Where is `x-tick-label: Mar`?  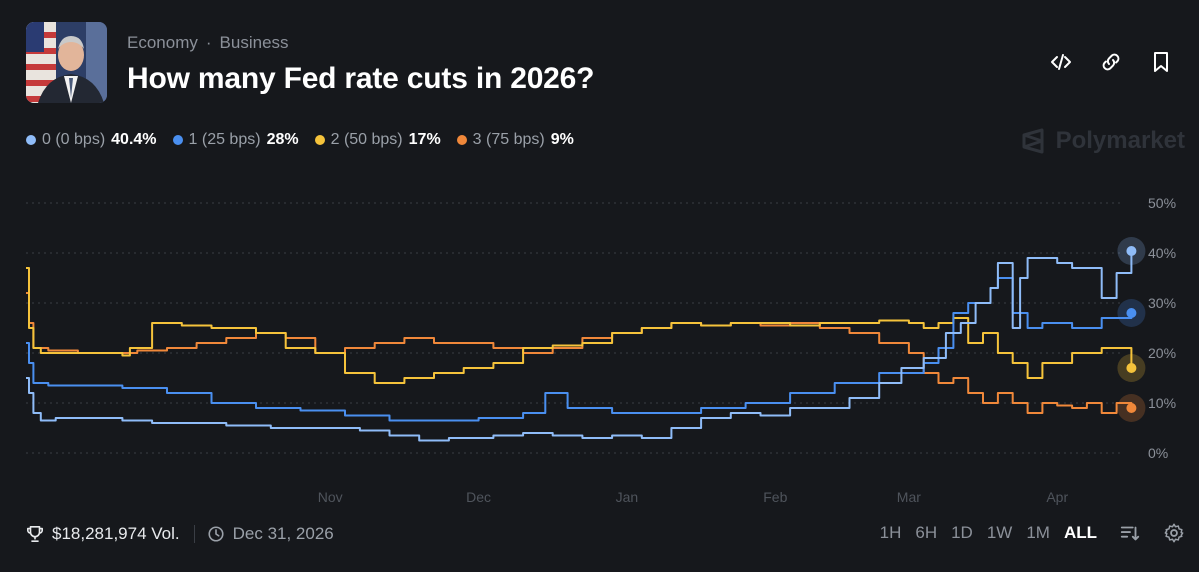
x-tick-label: Mar is located at coordinates (909, 497).